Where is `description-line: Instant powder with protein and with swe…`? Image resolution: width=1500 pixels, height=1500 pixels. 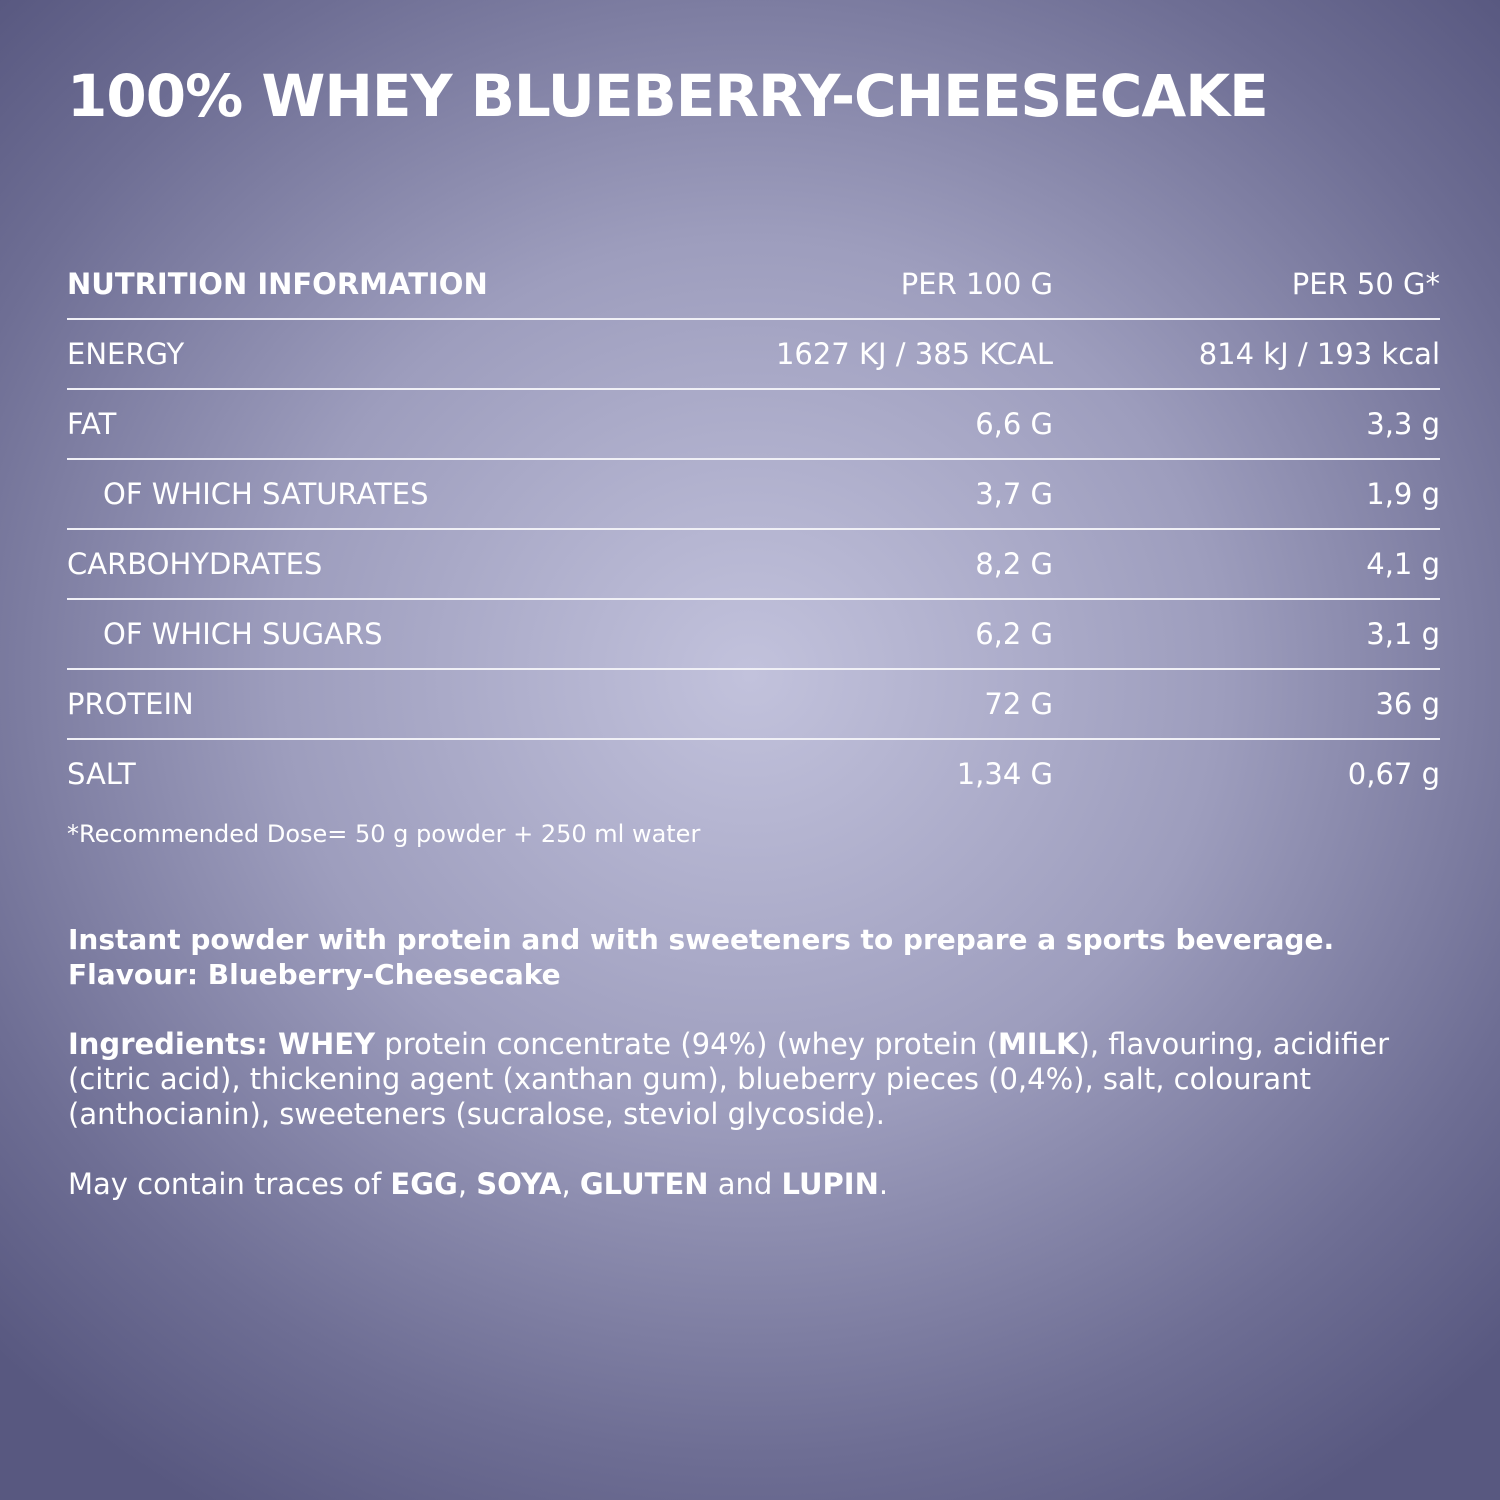
description-line: Instant powder with protein and with swe… is located at coordinates (701, 939).